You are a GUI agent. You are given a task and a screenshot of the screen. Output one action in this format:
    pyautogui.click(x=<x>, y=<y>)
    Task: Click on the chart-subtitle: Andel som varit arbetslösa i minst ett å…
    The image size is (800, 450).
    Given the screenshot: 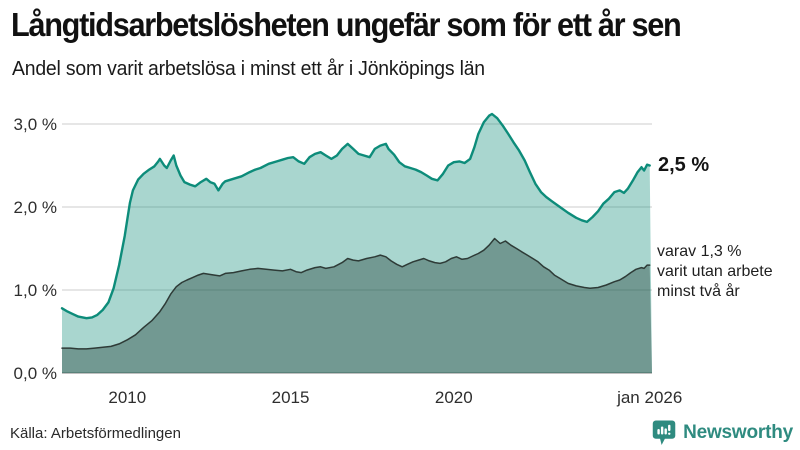 What is the action you would take?
    pyautogui.click(x=248, y=69)
    